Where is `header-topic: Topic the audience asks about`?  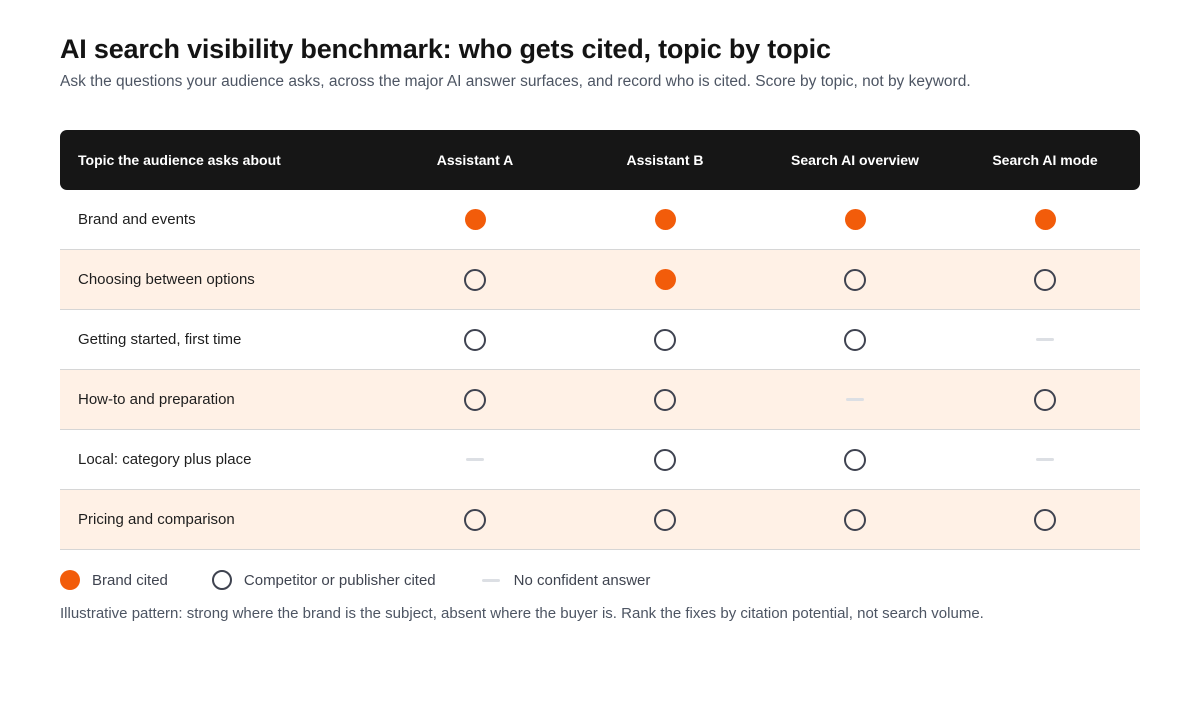 header-topic: Topic the audience asks about is located at coordinates (179, 160).